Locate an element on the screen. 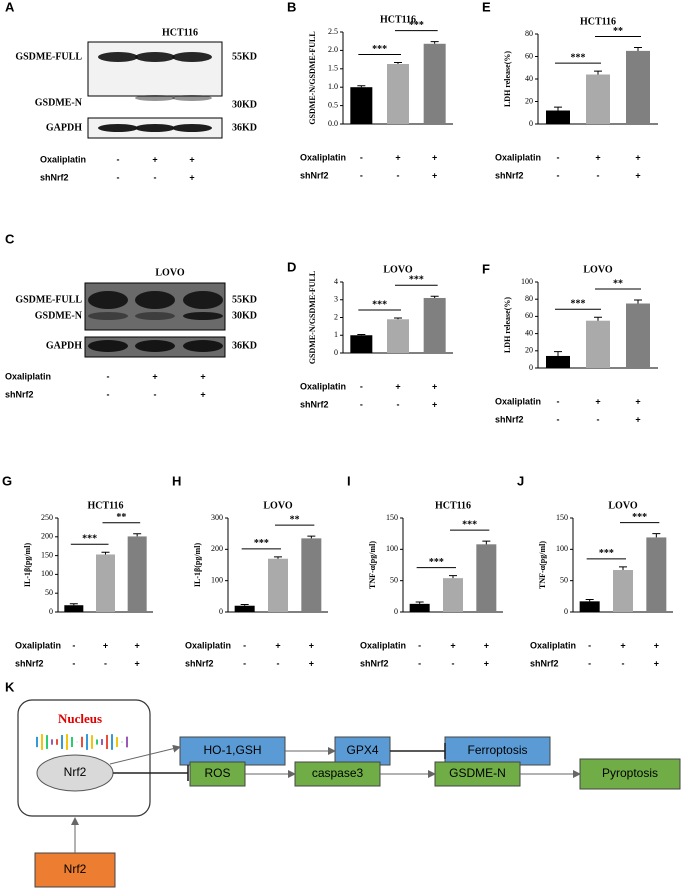 The image size is (685, 889). node-label: caspase3 is located at coordinates (338, 773).